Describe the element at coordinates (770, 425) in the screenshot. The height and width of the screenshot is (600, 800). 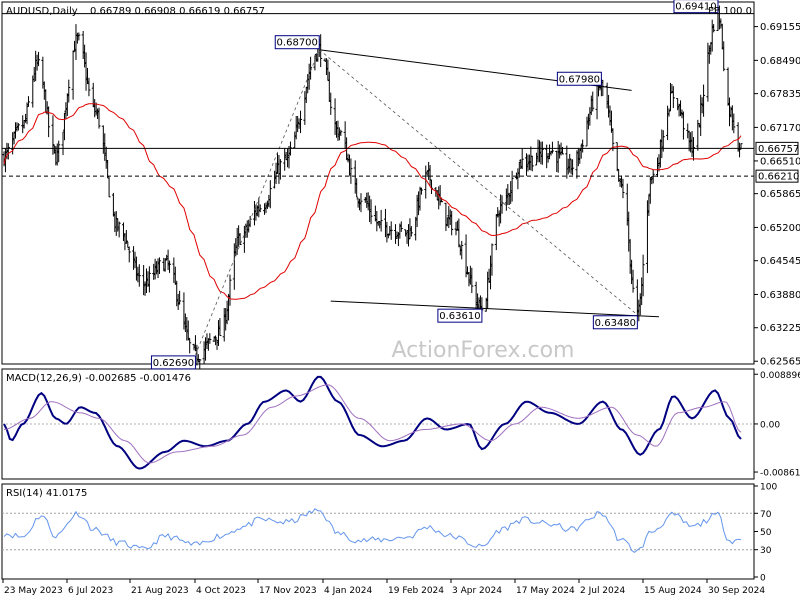
I see `y-tick-label: 0.00` at that location.